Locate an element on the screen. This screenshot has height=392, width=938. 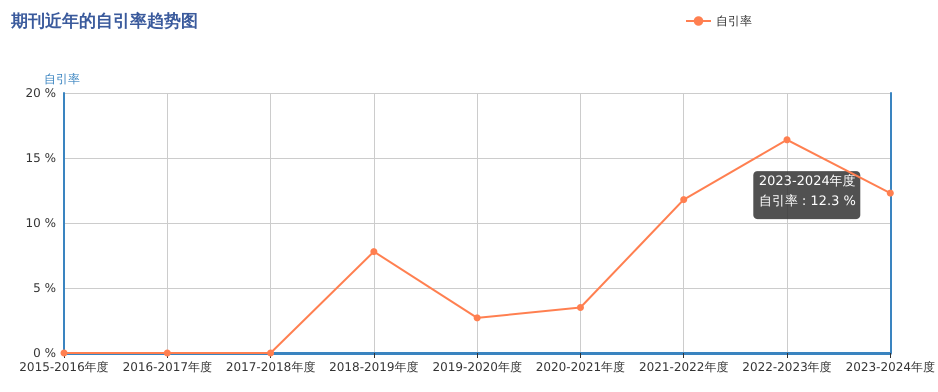
y-tick-label: 10 % is located at coordinates (41, 223).